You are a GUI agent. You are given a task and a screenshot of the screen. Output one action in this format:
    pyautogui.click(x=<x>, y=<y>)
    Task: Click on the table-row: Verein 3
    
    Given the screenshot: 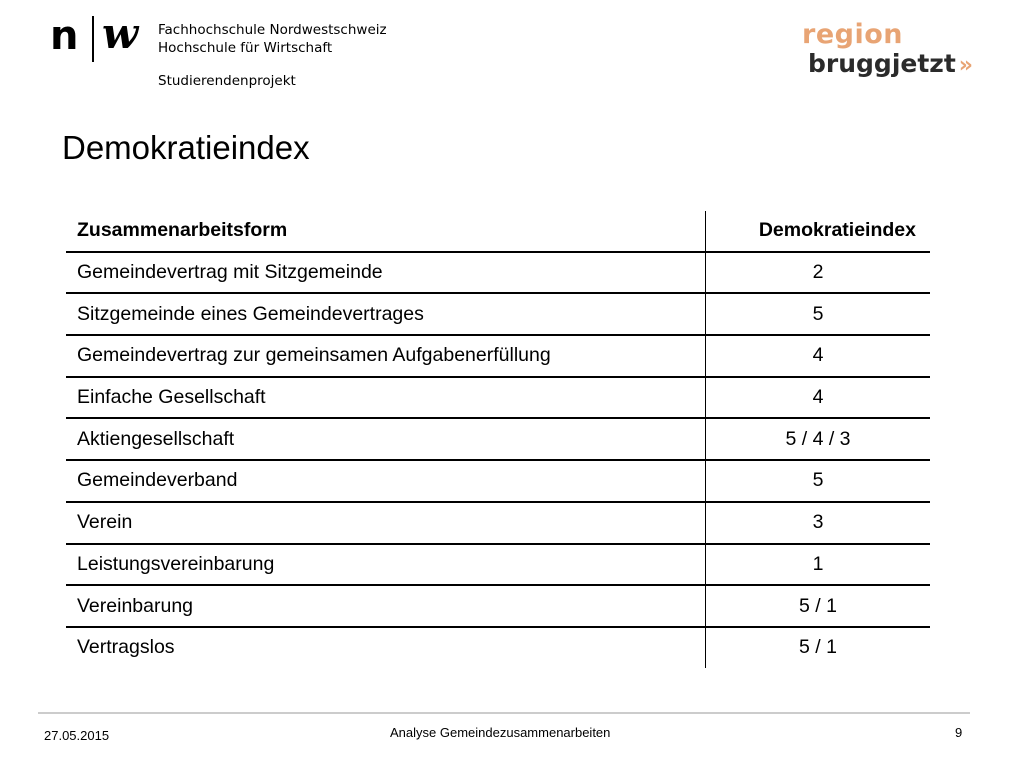 What is the action you would take?
    pyautogui.click(x=498, y=523)
    